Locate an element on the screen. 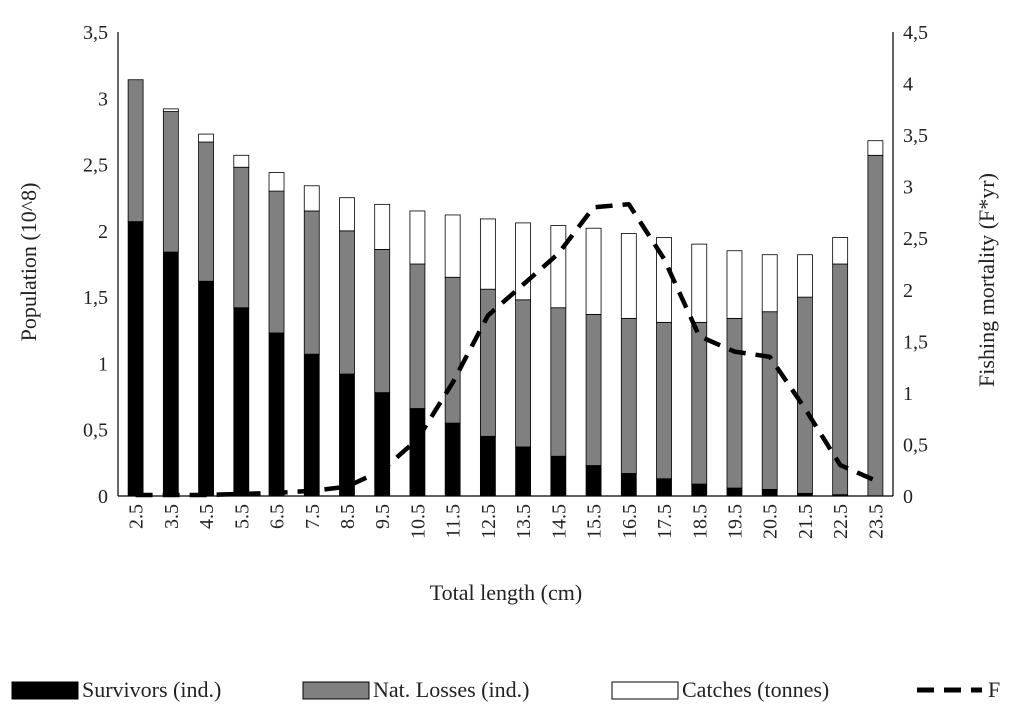 The height and width of the screenshot is (707, 1013). bar-catches-5.5 is located at coordinates (241, 161).